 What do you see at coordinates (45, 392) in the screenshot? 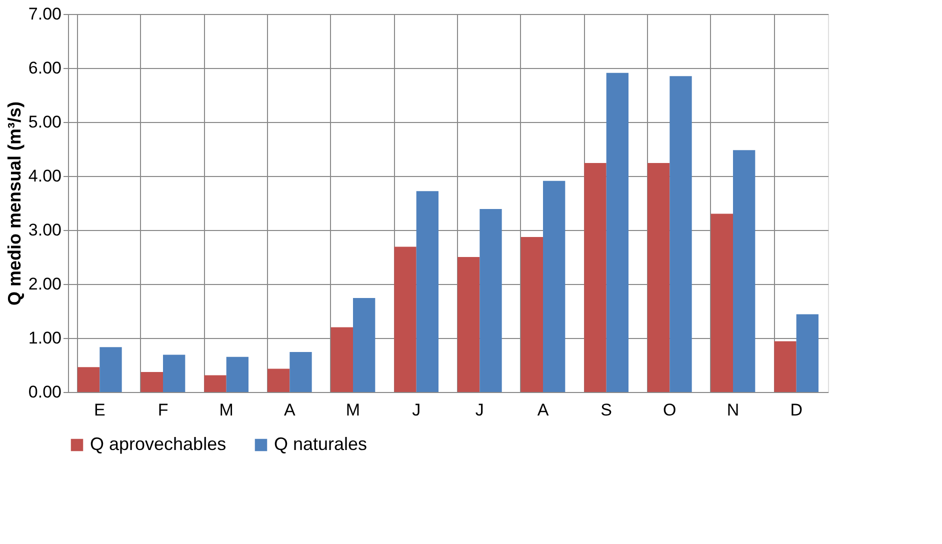
I see `y-tick-label: 0.00` at bounding box center [45, 392].